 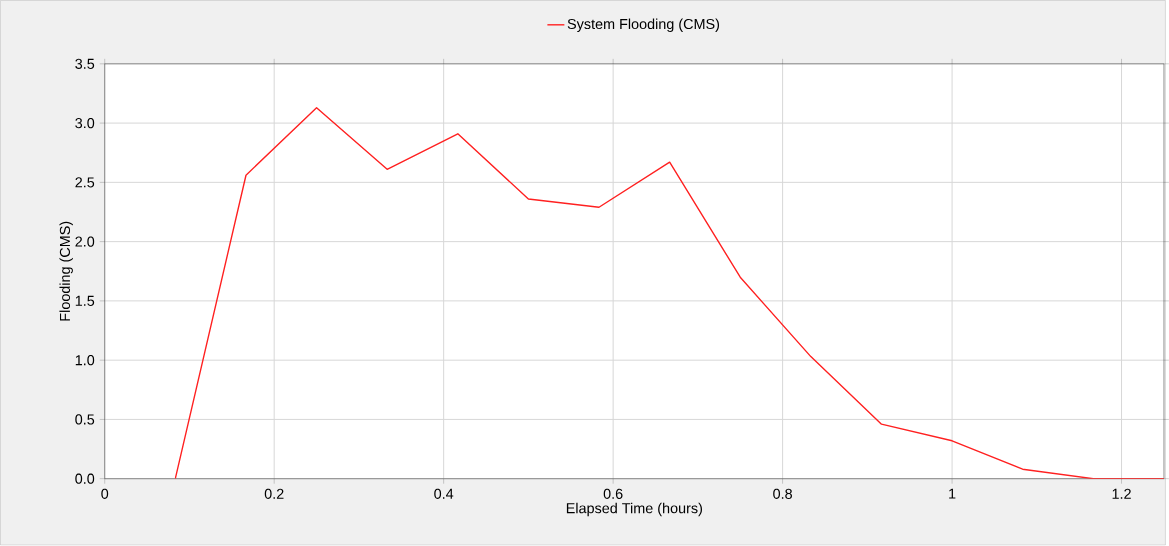 What do you see at coordinates (952, 493) in the screenshot?
I see `x-tick-label: 1` at bounding box center [952, 493].